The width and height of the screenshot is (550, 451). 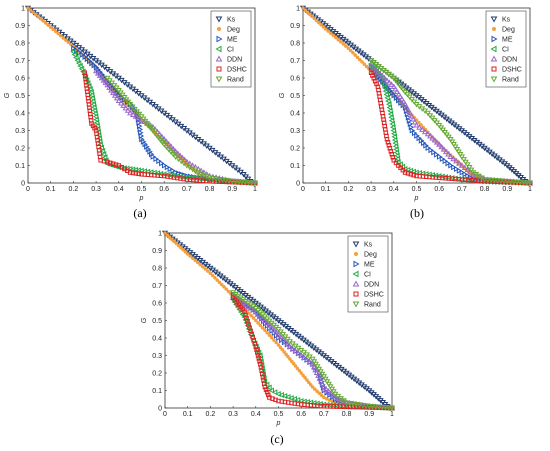 What do you see at coordinates (462, 189) in the screenshot?
I see `x-tick-label: 0.7` at bounding box center [462, 189].